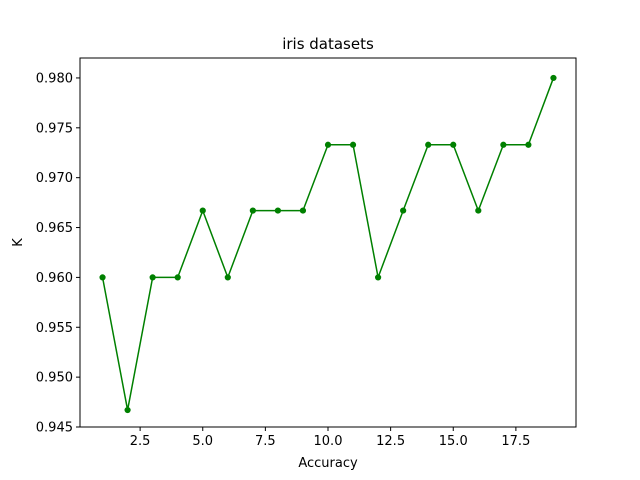  I want to click on y-tick-label: 0.965, so click(54, 228).